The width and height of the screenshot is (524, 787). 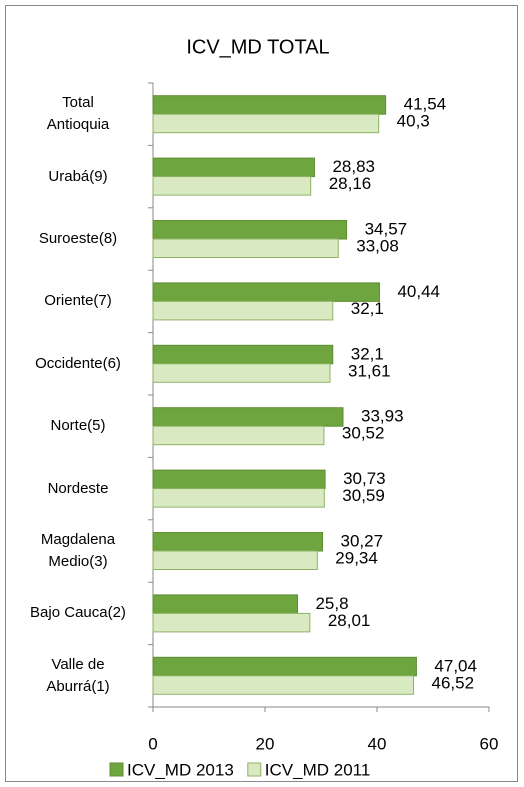 I want to click on y-tick-label: Urabá(9), so click(x=78, y=176).